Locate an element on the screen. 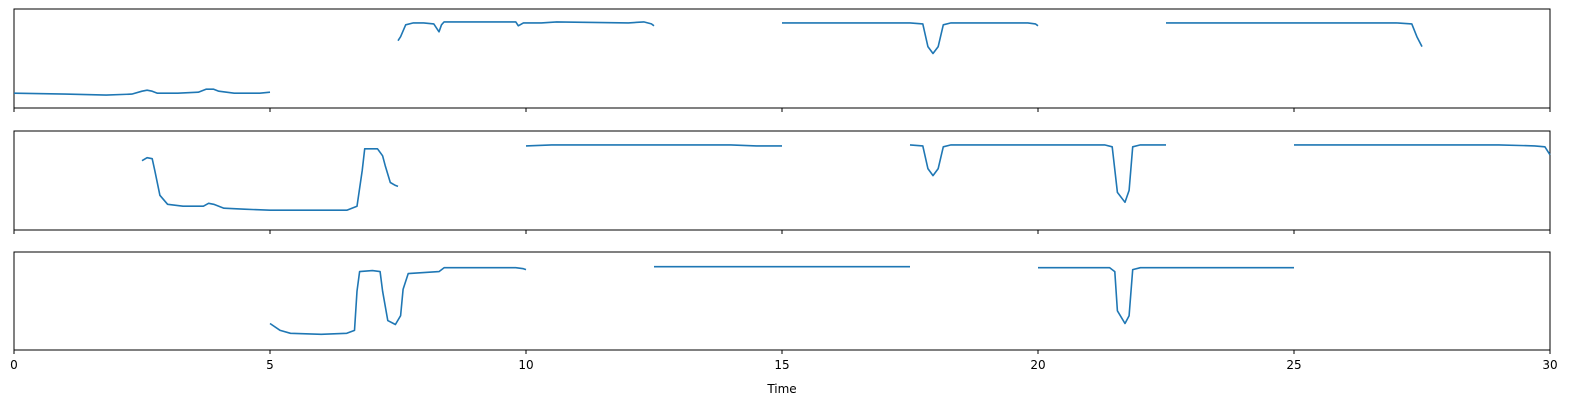 This screenshot has height=409, width=1582. x-tick-label: 25 is located at coordinates (1293, 365).